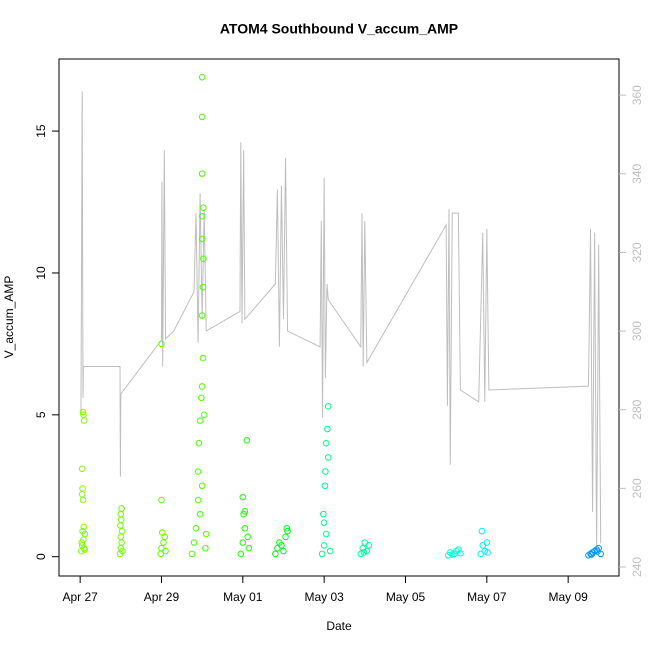 This screenshot has height=650, width=650. I want to click on y2-tick-label: 280, so click(637, 409).